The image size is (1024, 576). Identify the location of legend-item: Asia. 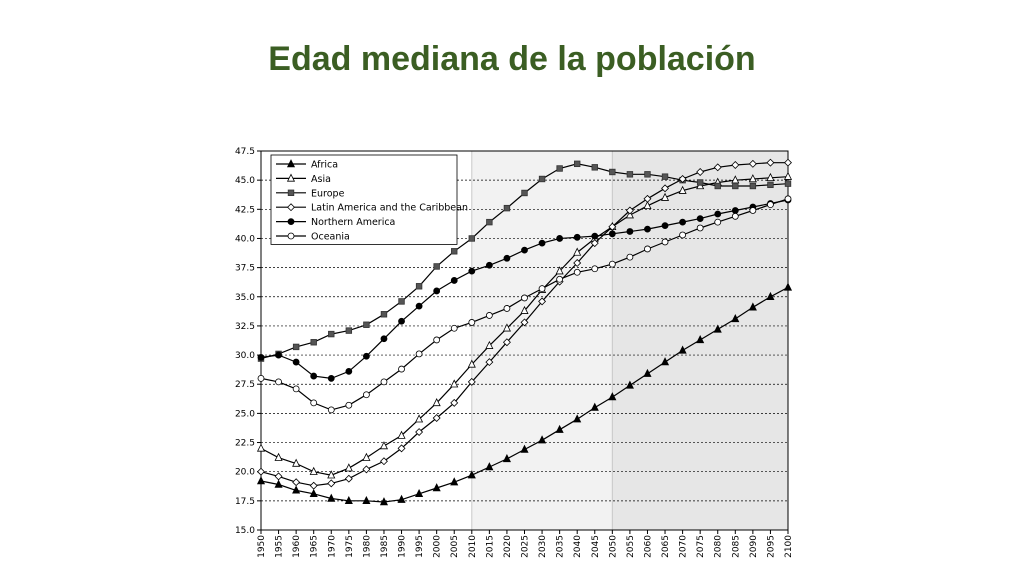
(303, 179).